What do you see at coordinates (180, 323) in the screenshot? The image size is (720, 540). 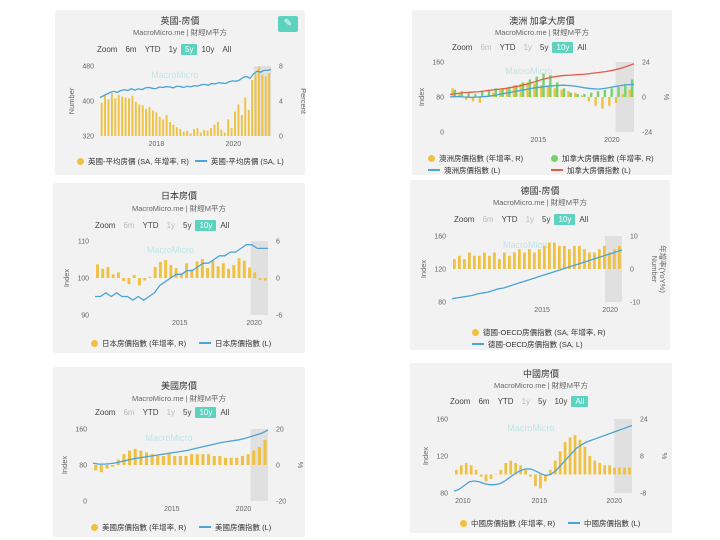 I see `x-tick: 2015` at bounding box center [180, 323].